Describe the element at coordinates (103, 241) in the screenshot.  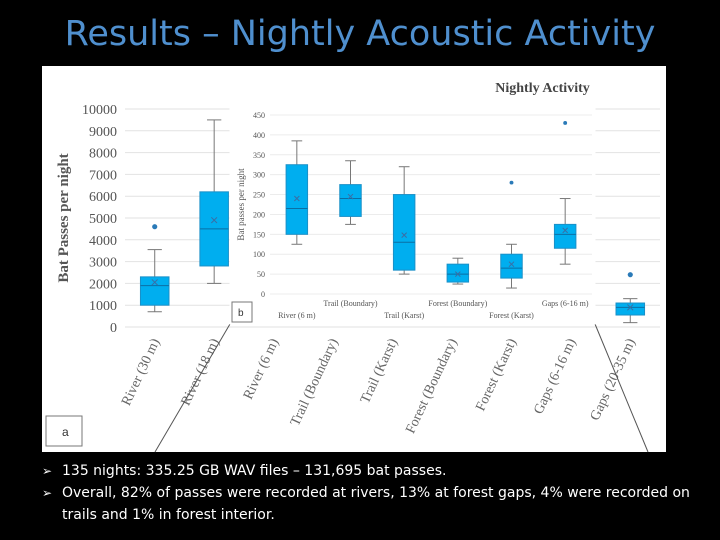
I see `panel-a-y-tick-label: 4000` at that location.